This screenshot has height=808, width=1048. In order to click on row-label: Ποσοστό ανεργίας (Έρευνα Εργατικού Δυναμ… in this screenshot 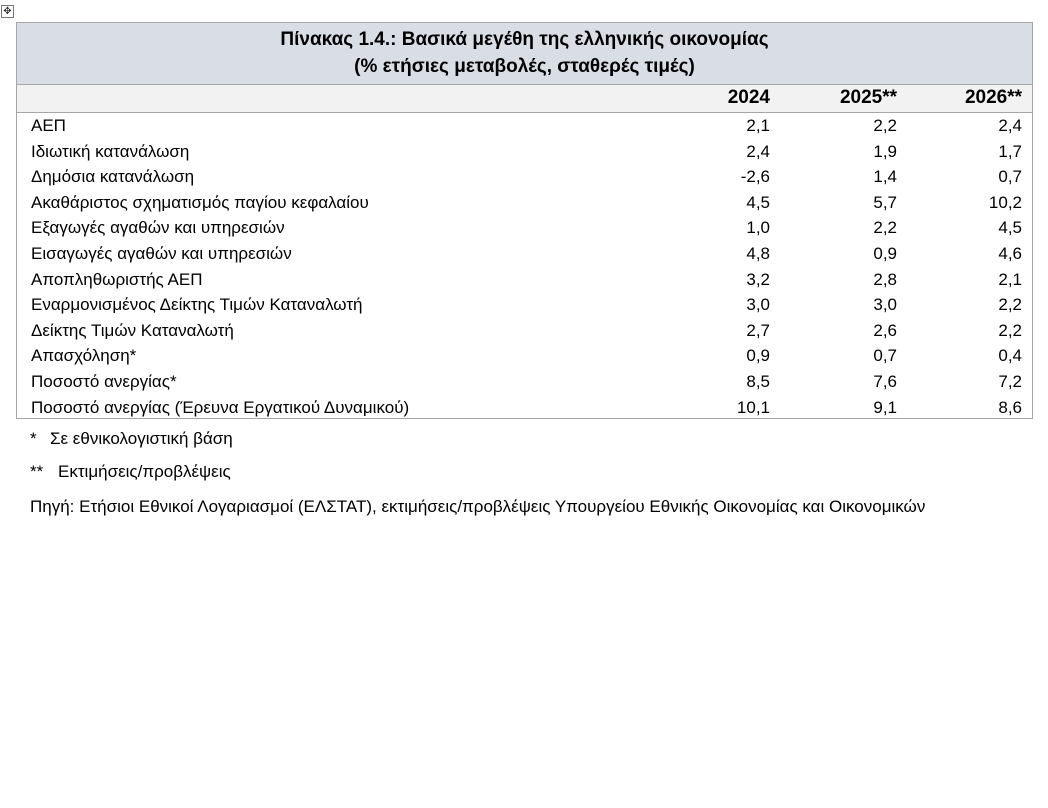, I will do `click(220, 407)`.